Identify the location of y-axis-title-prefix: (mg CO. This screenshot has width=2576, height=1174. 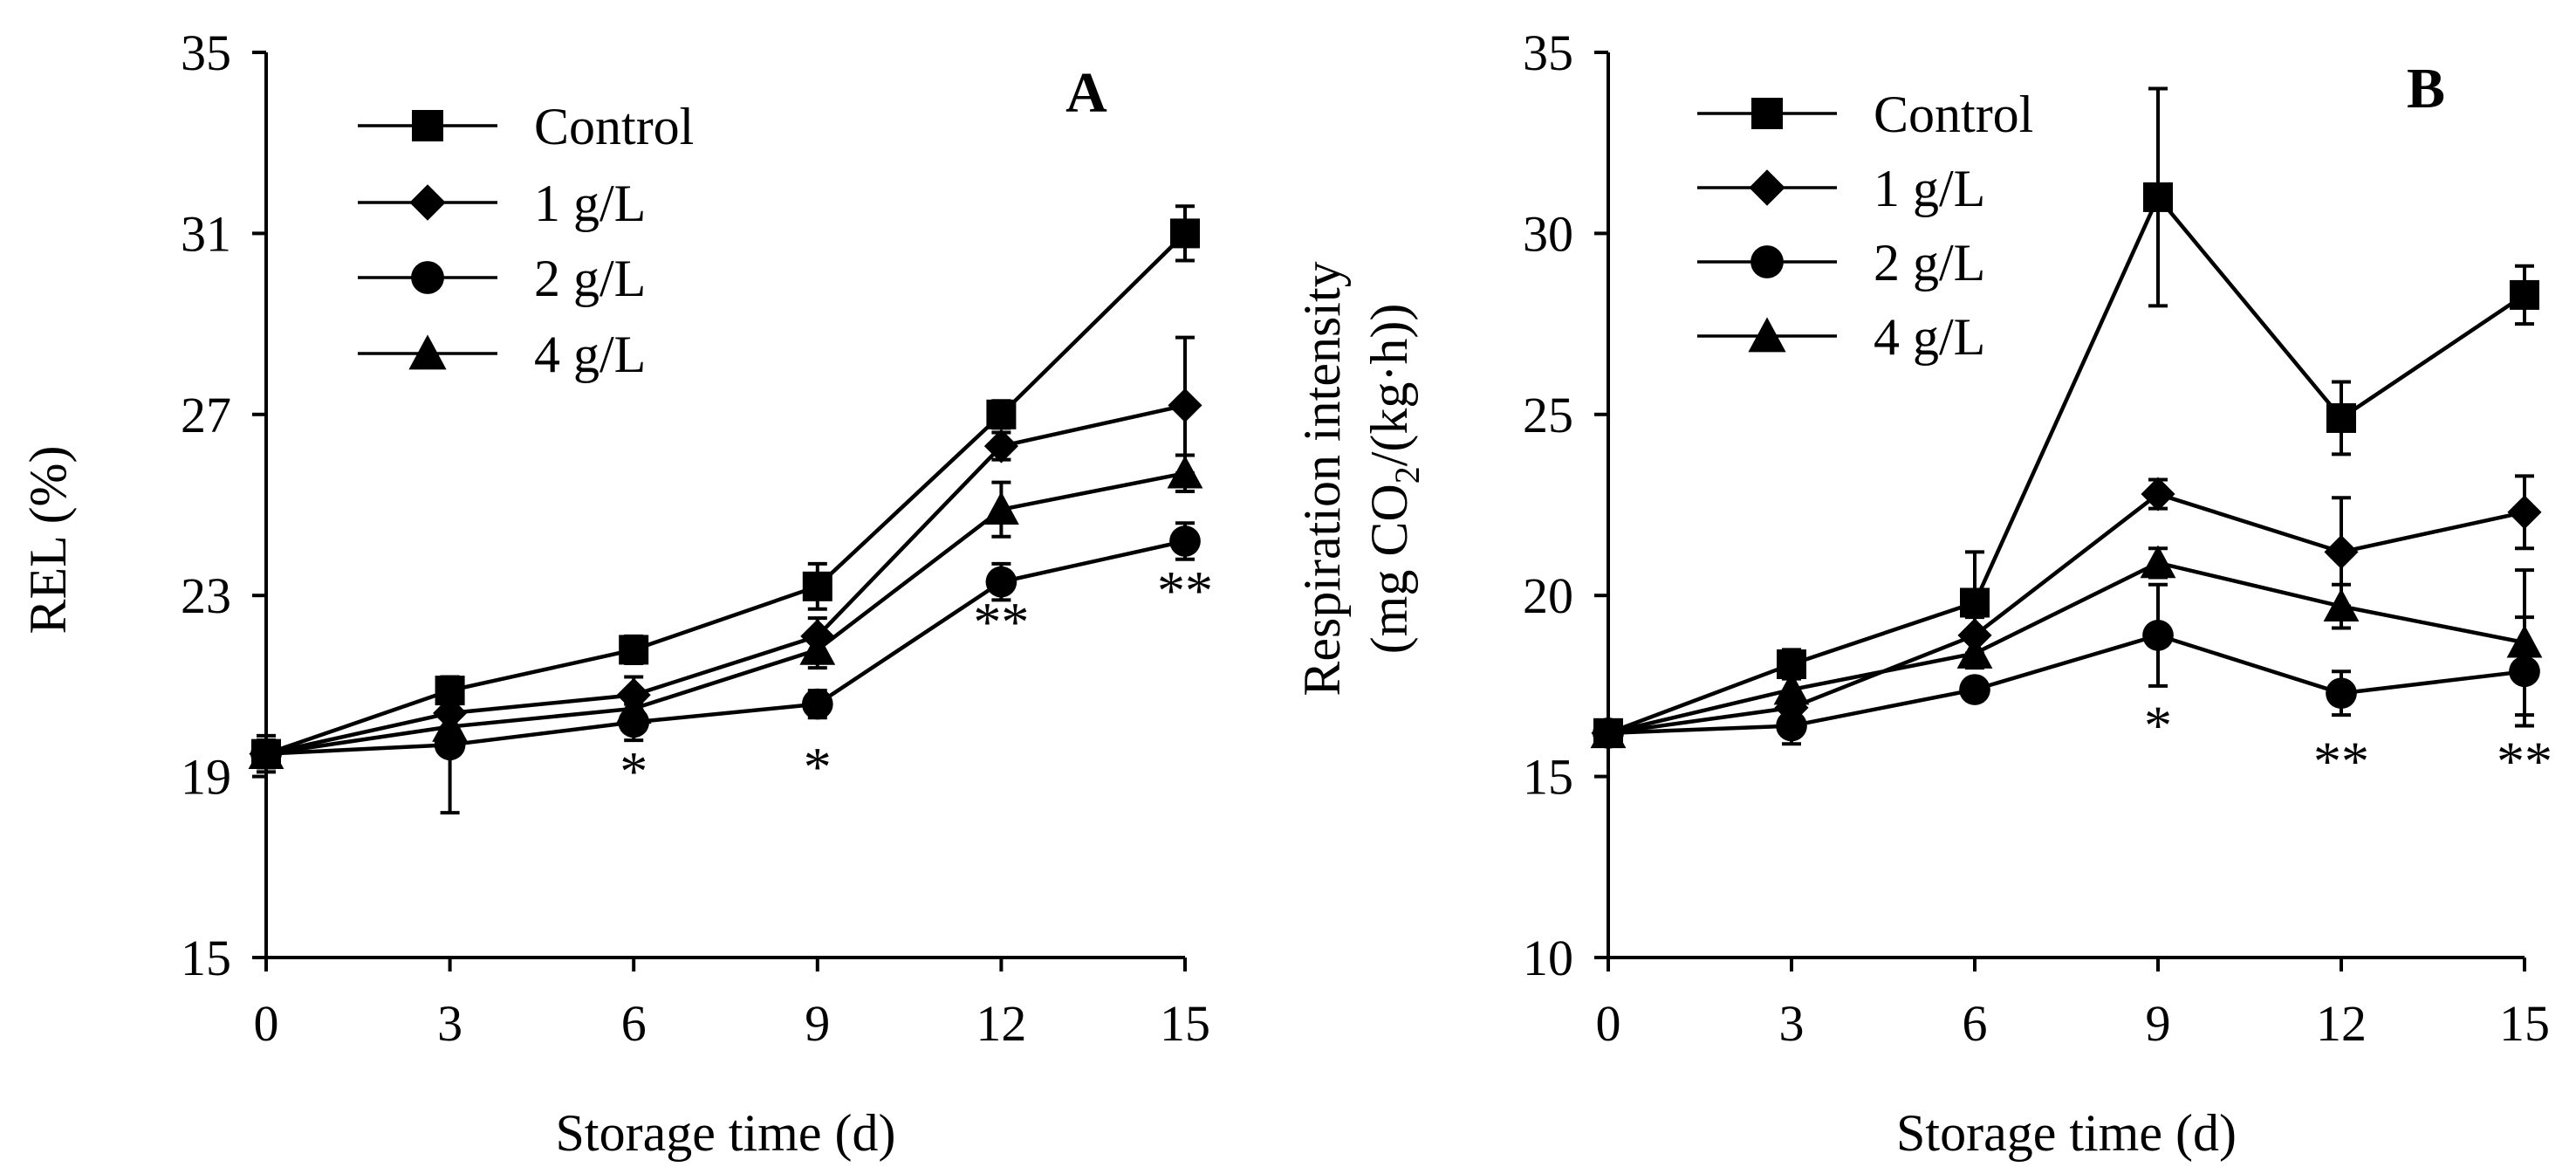
(1389, 569).